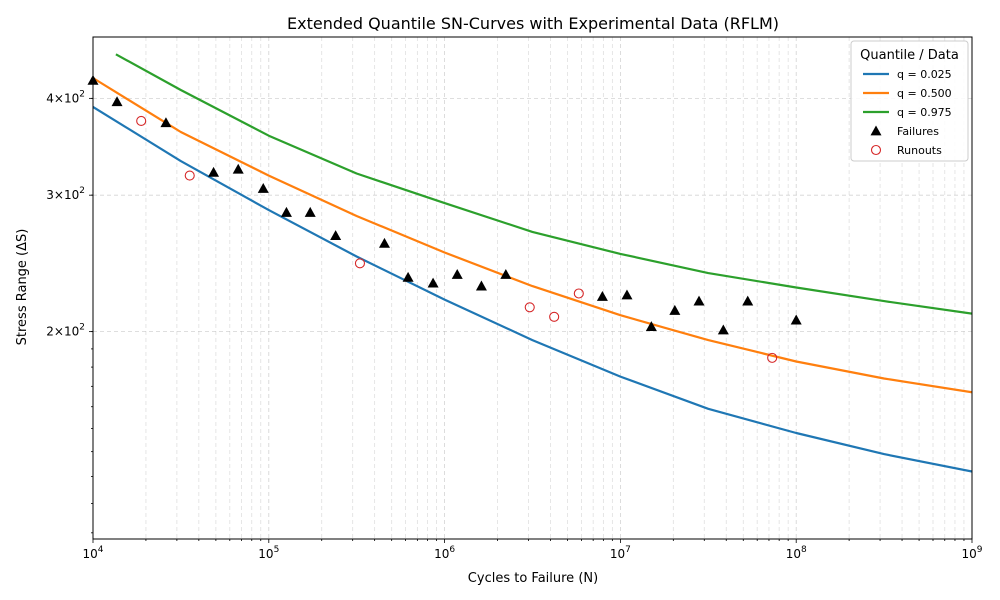 The height and width of the screenshot is (600, 1000). Describe the element at coordinates (918, 131) in the screenshot. I see `legend-entry-label: Failures` at that location.